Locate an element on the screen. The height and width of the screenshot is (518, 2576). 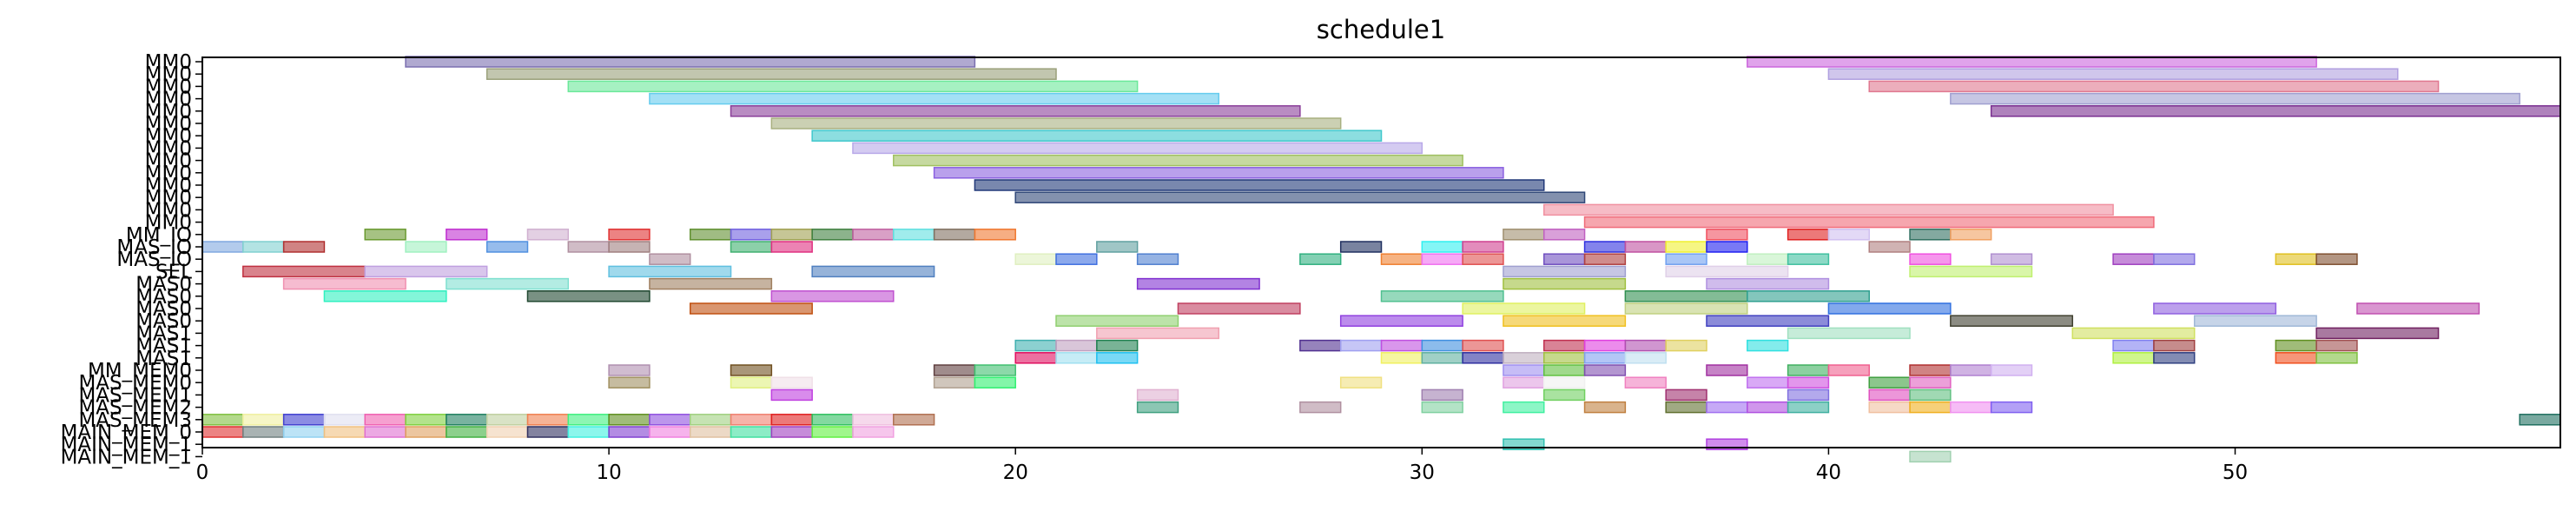
y-tick-label: MM_IO is located at coordinates (159, 235).